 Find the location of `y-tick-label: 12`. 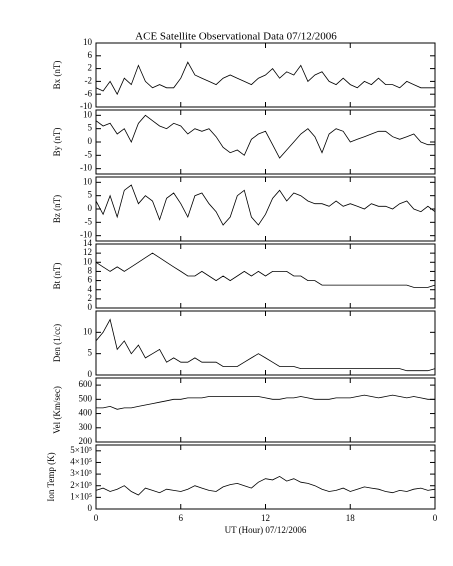

y-tick-label: 12 is located at coordinates (87, 252).